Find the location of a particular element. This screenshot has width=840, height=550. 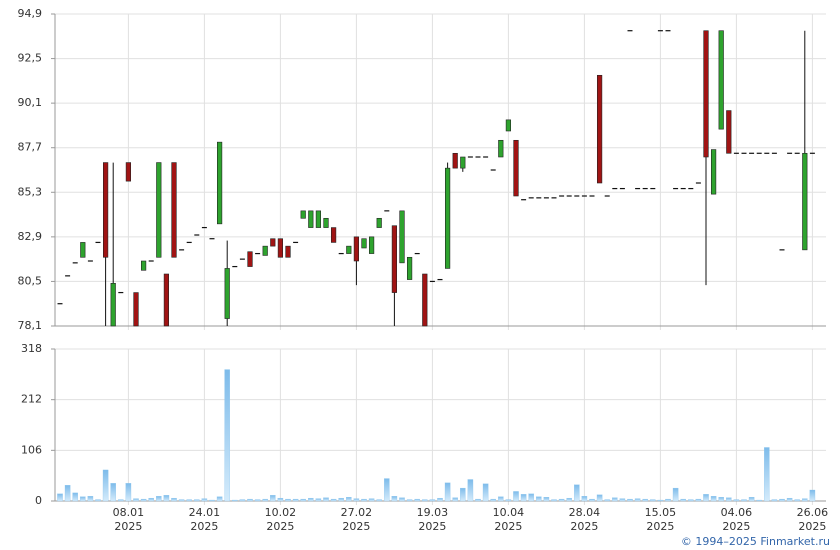

x-tick-label: 04.06 is located at coordinates (737, 512).